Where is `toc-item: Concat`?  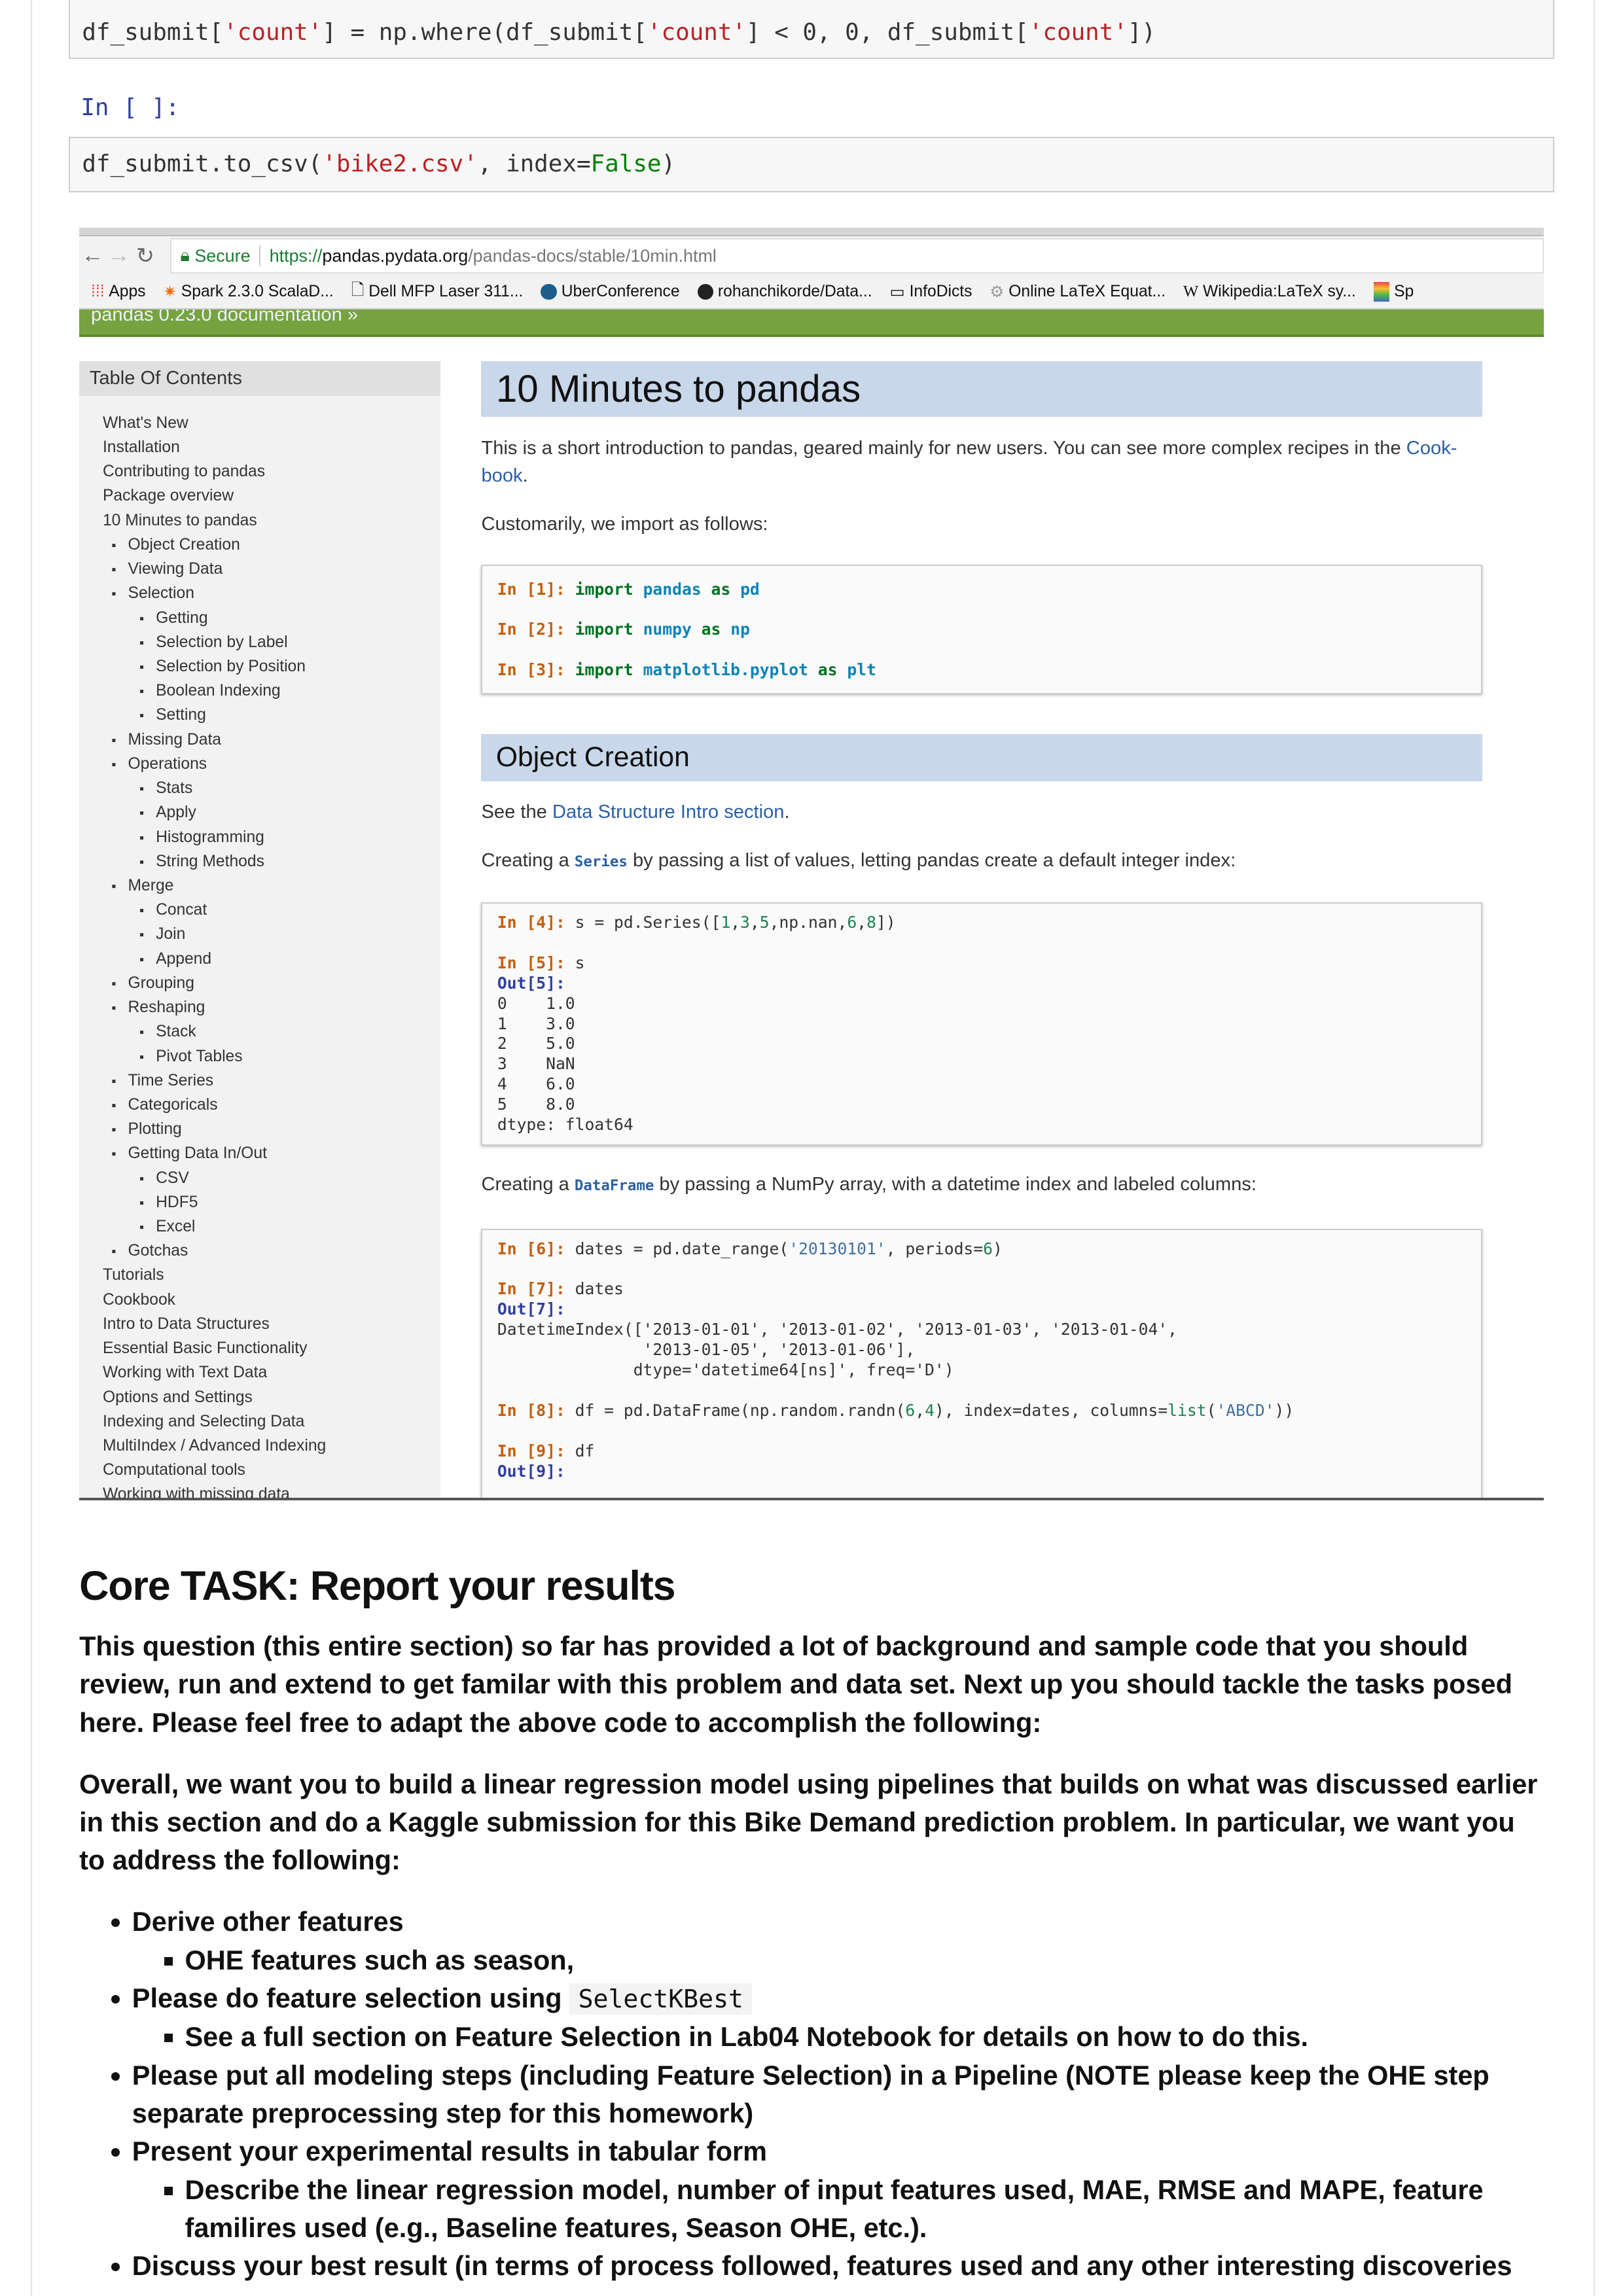
toc-item: Concat is located at coordinates (259, 910).